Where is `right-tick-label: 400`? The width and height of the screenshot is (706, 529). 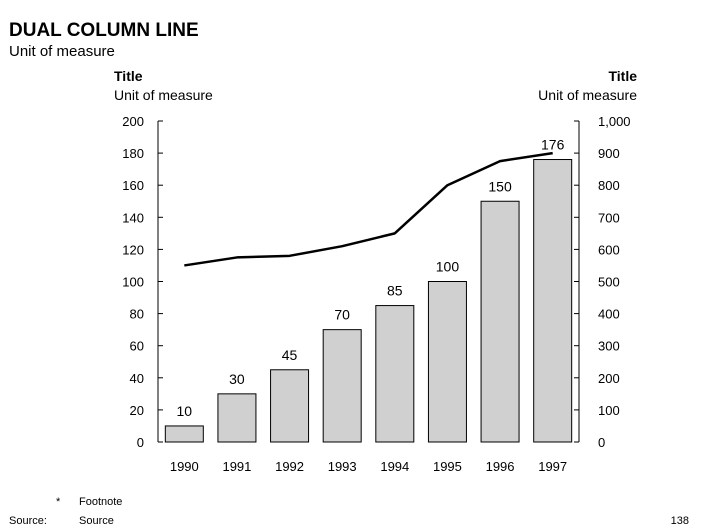
right-tick-label: 400 is located at coordinates (609, 314).